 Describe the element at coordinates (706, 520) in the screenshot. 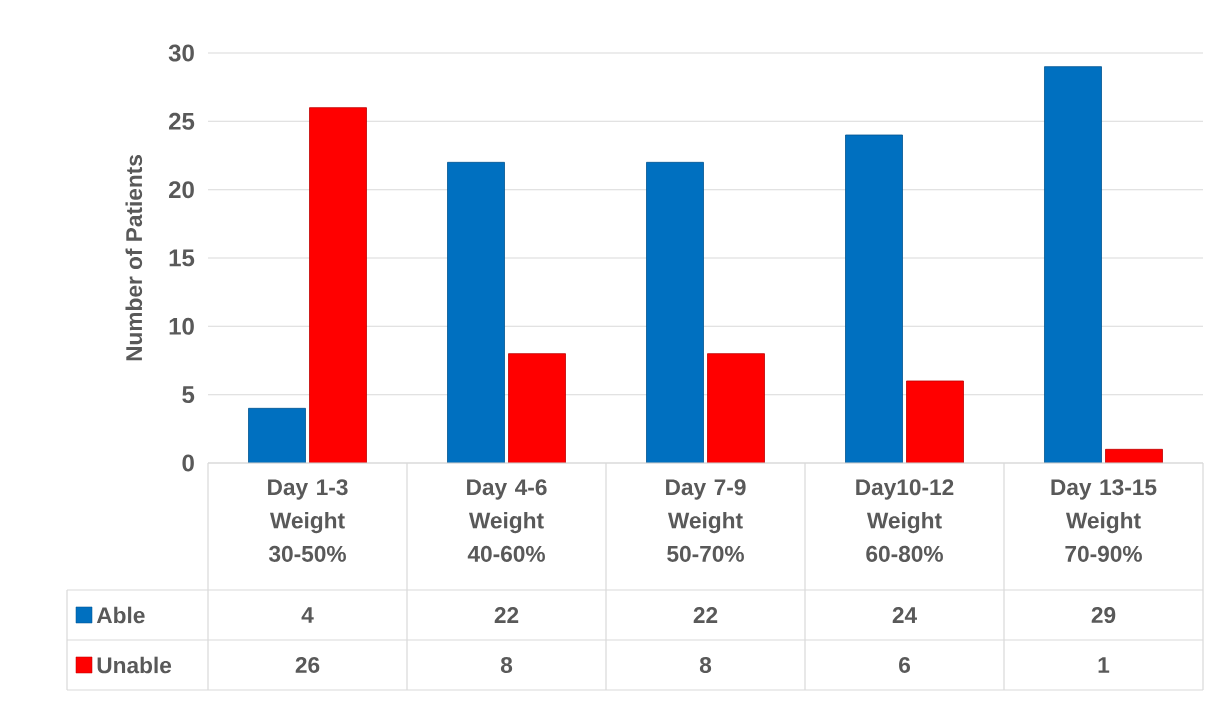

I see `x-tick-label: Day 7-9 Weight 50-70%` at that location.